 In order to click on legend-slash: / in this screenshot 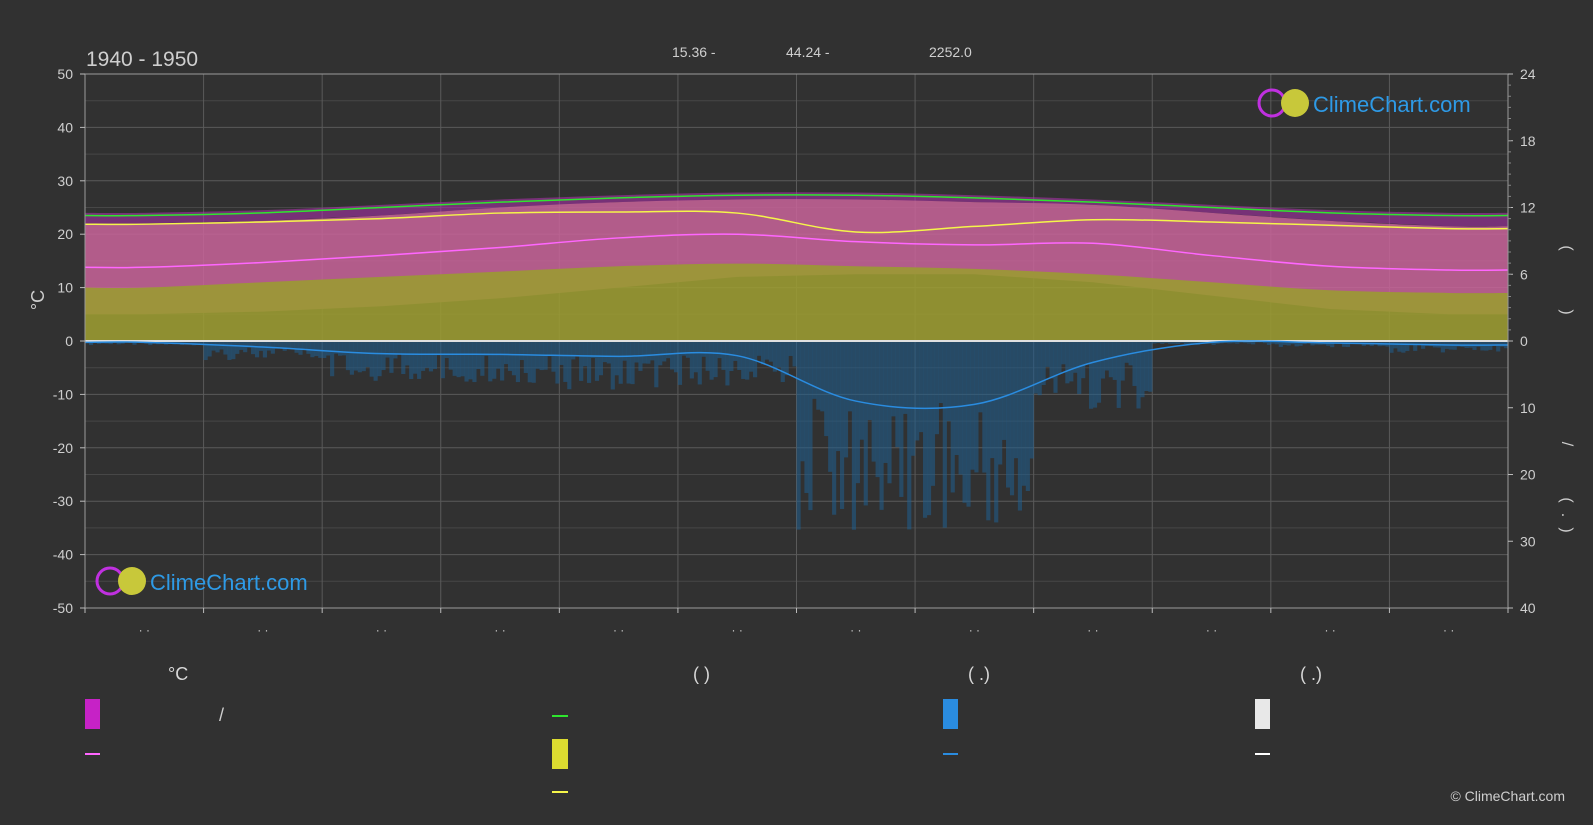, I will do `click(221, 715)`.